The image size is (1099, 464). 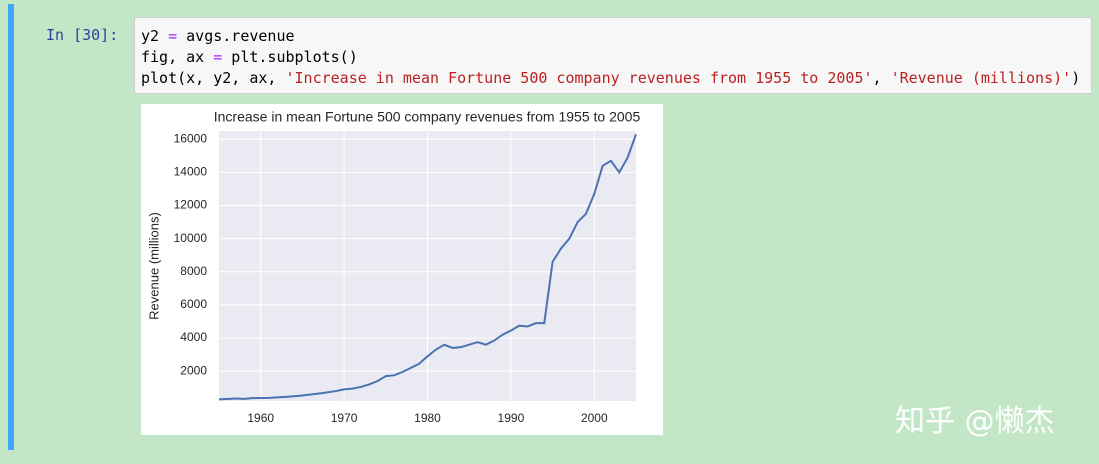 I want to click on code-token: plot(x, y2, ax,, so click(x=213, y=78).